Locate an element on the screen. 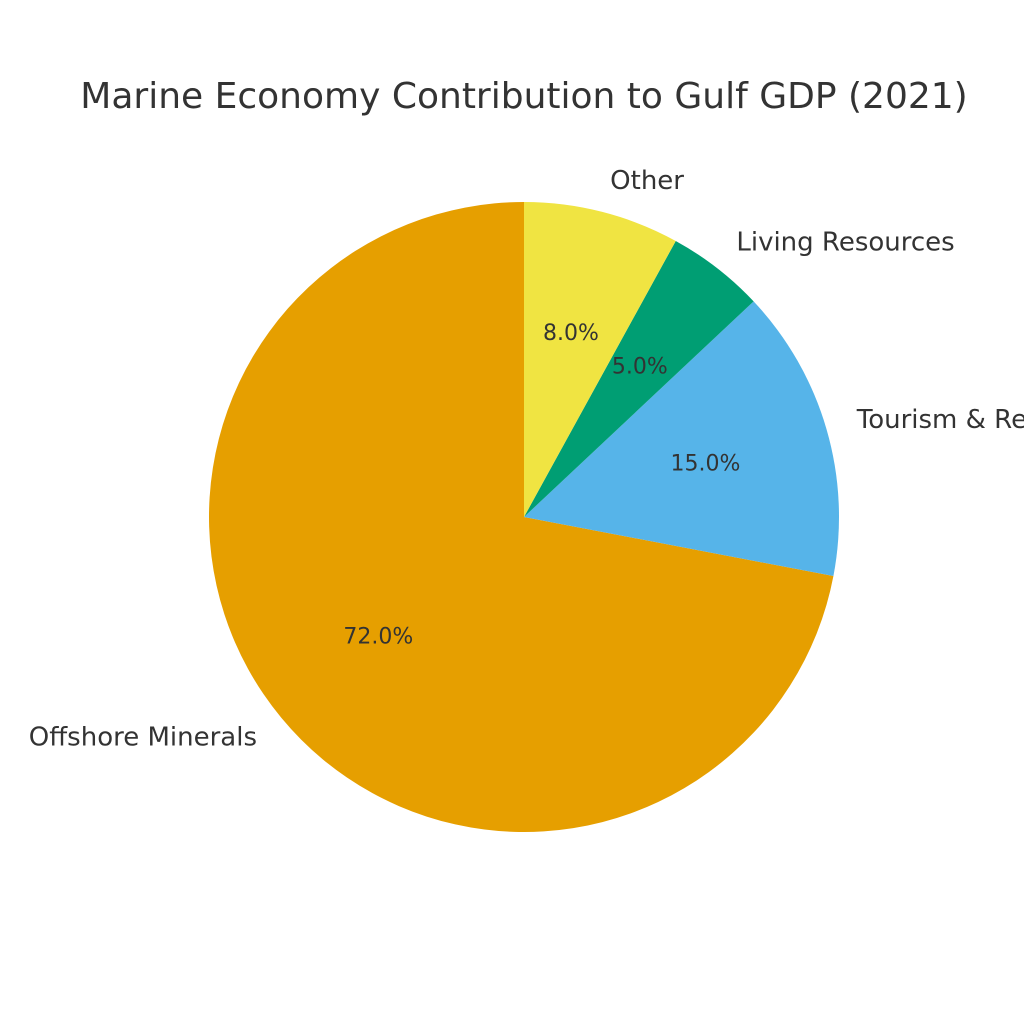 This screenshot has height=1024, width=1024. category-label-other: Other is located at coordinates (647, 181).